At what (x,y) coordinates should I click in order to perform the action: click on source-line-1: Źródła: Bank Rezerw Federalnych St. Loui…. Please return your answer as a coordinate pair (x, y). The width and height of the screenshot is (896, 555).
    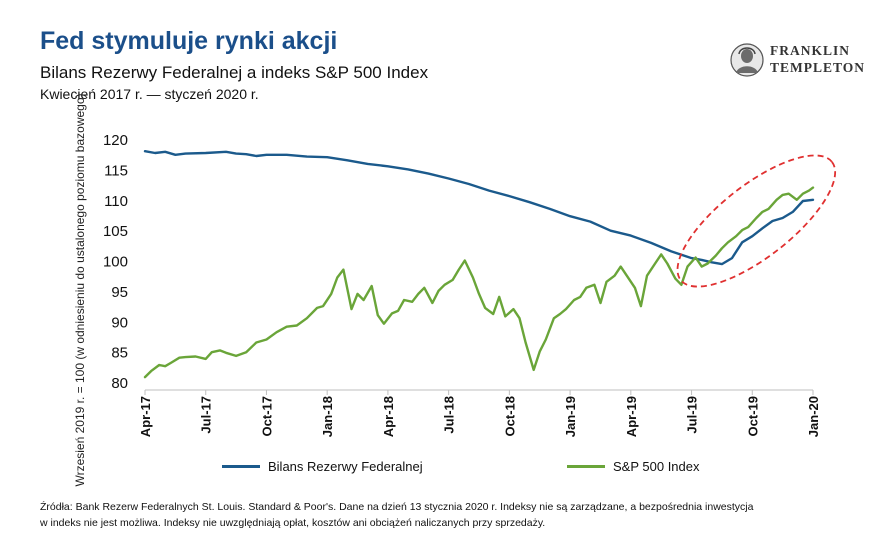
    Looking at the image, I should click on (397, 507).